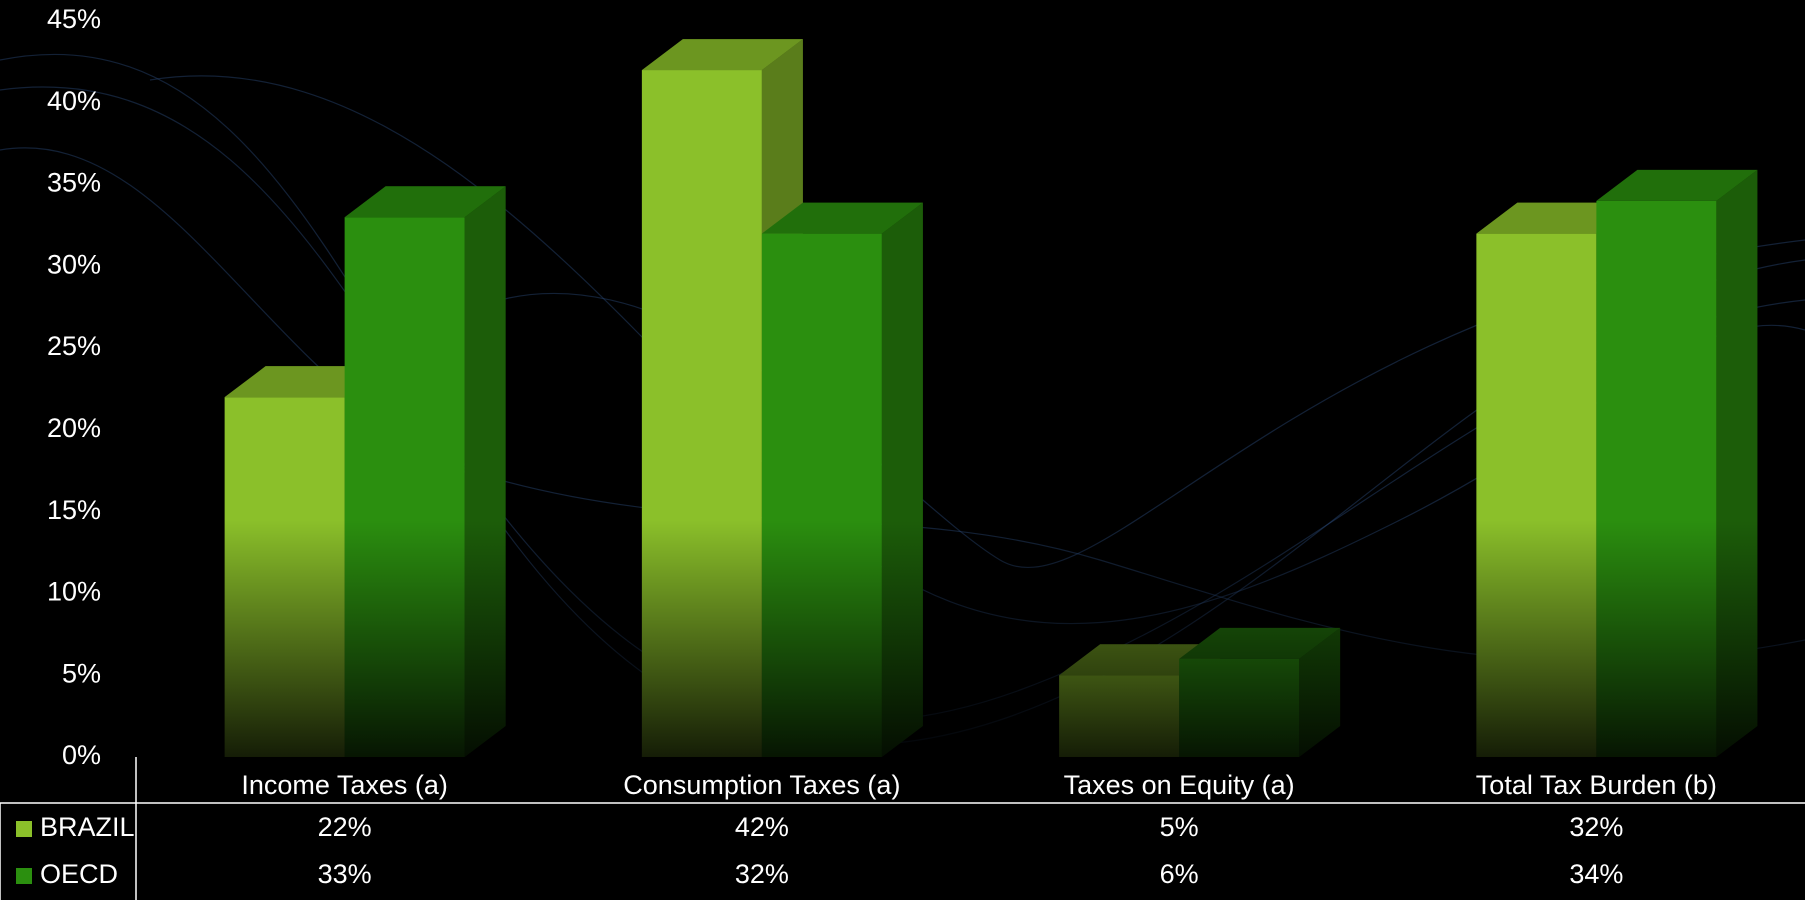  Describe the element at coordinates (74, 101) in the screenshot. I see `y-tick-label: 40%` at that location.